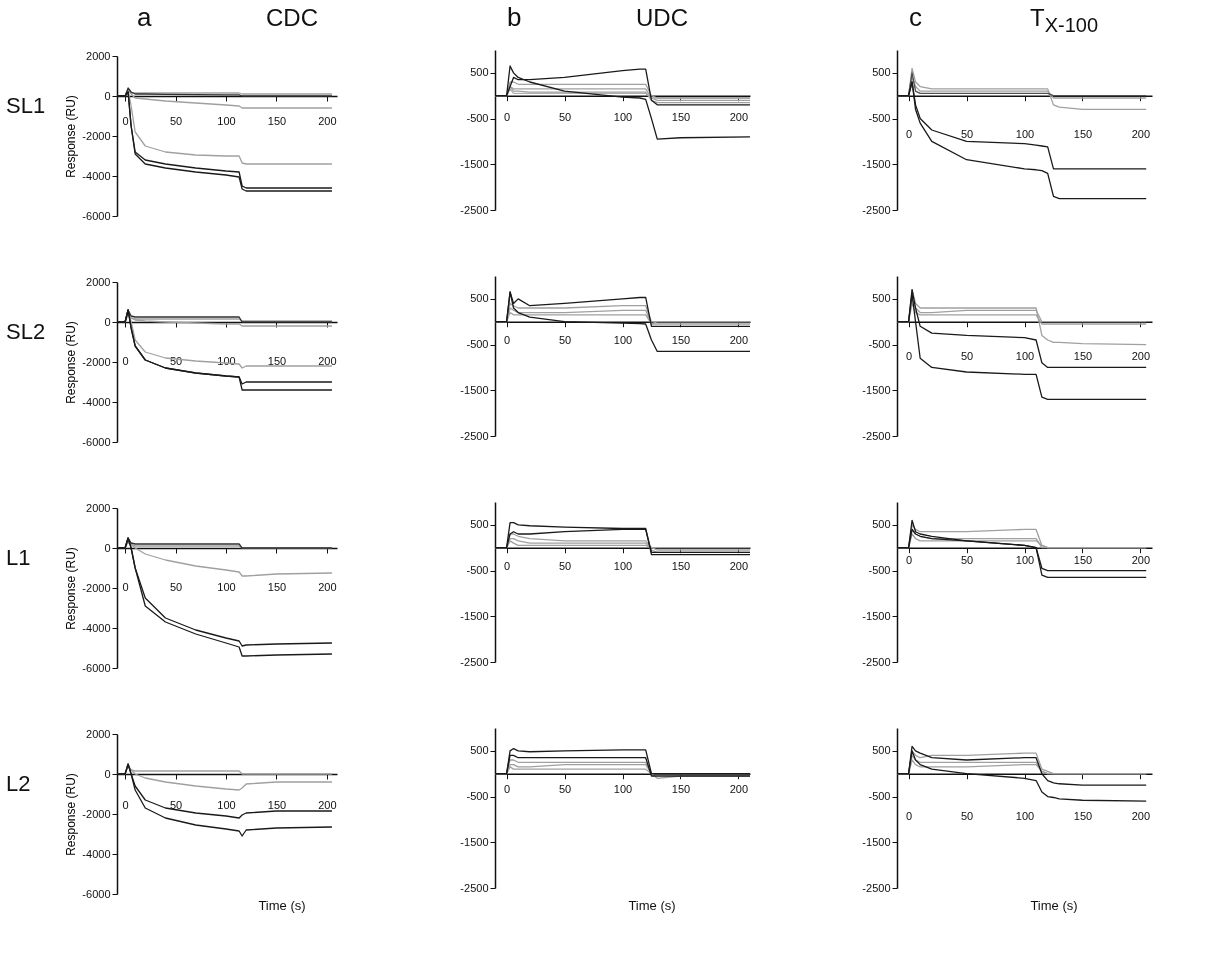 The height and width of the screenshot is (973, 1206). I want to click on text: L2, so click(18, 784).